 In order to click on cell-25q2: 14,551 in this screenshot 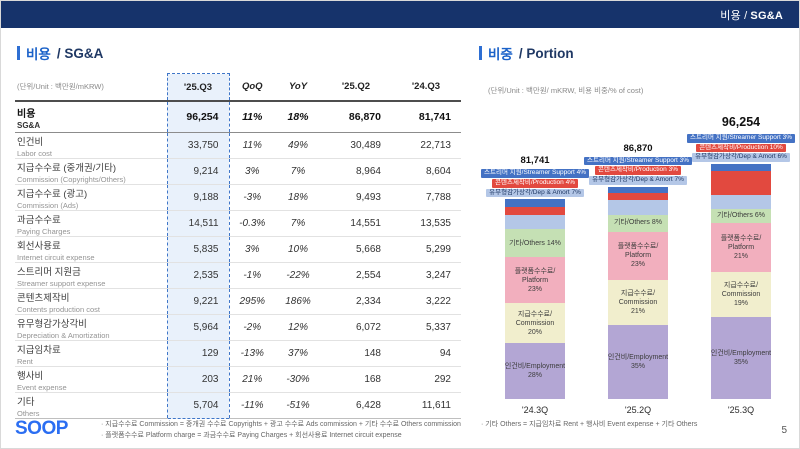, I will do `click(356, 223)`.